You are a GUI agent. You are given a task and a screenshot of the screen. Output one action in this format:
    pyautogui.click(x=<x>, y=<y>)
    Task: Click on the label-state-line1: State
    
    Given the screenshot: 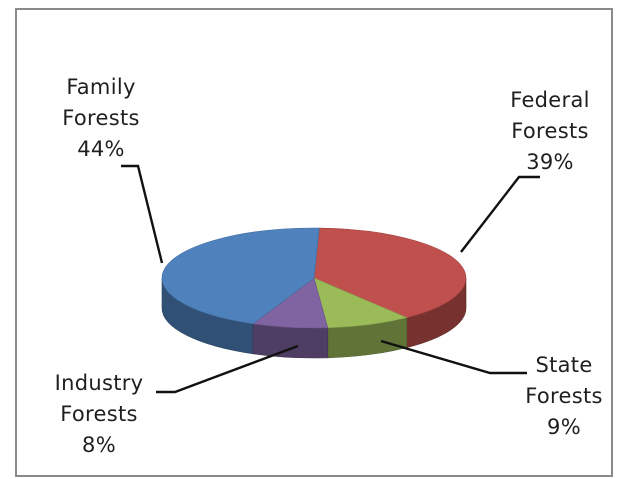 What is the action you would take?
    pyautogui.click(x=564, y=365)
    